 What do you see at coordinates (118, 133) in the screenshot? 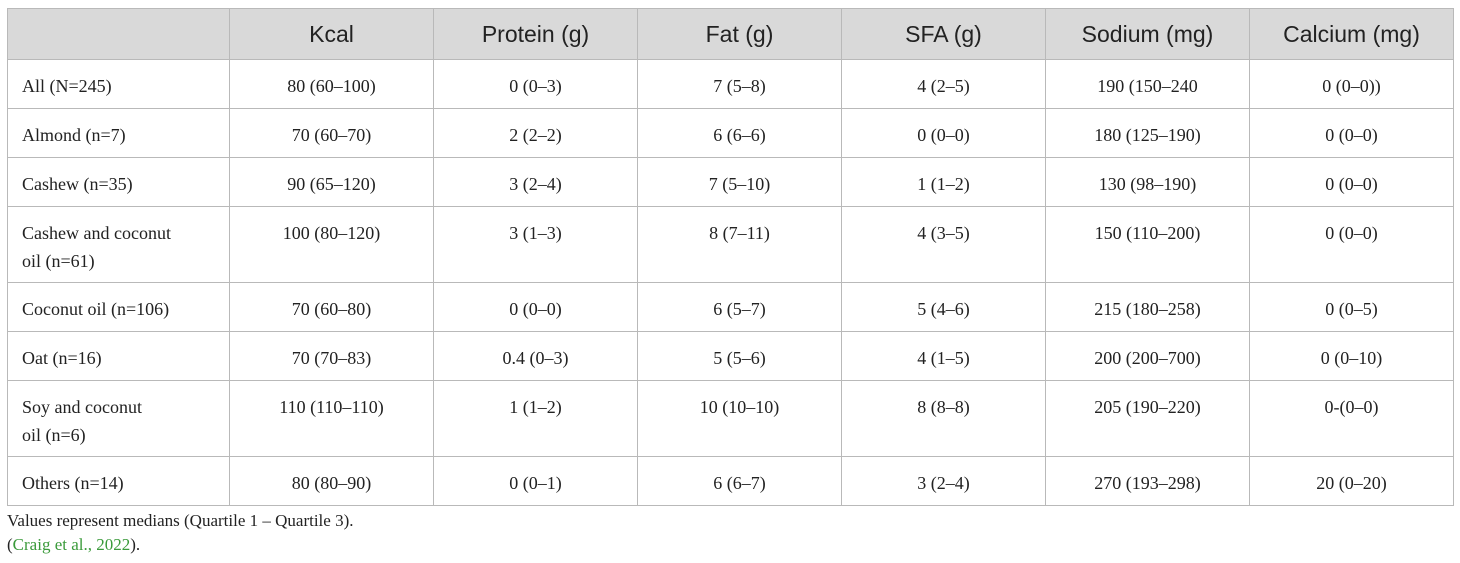
I see `row-label: Almond (n=7)` at bounding box center [118, 133].